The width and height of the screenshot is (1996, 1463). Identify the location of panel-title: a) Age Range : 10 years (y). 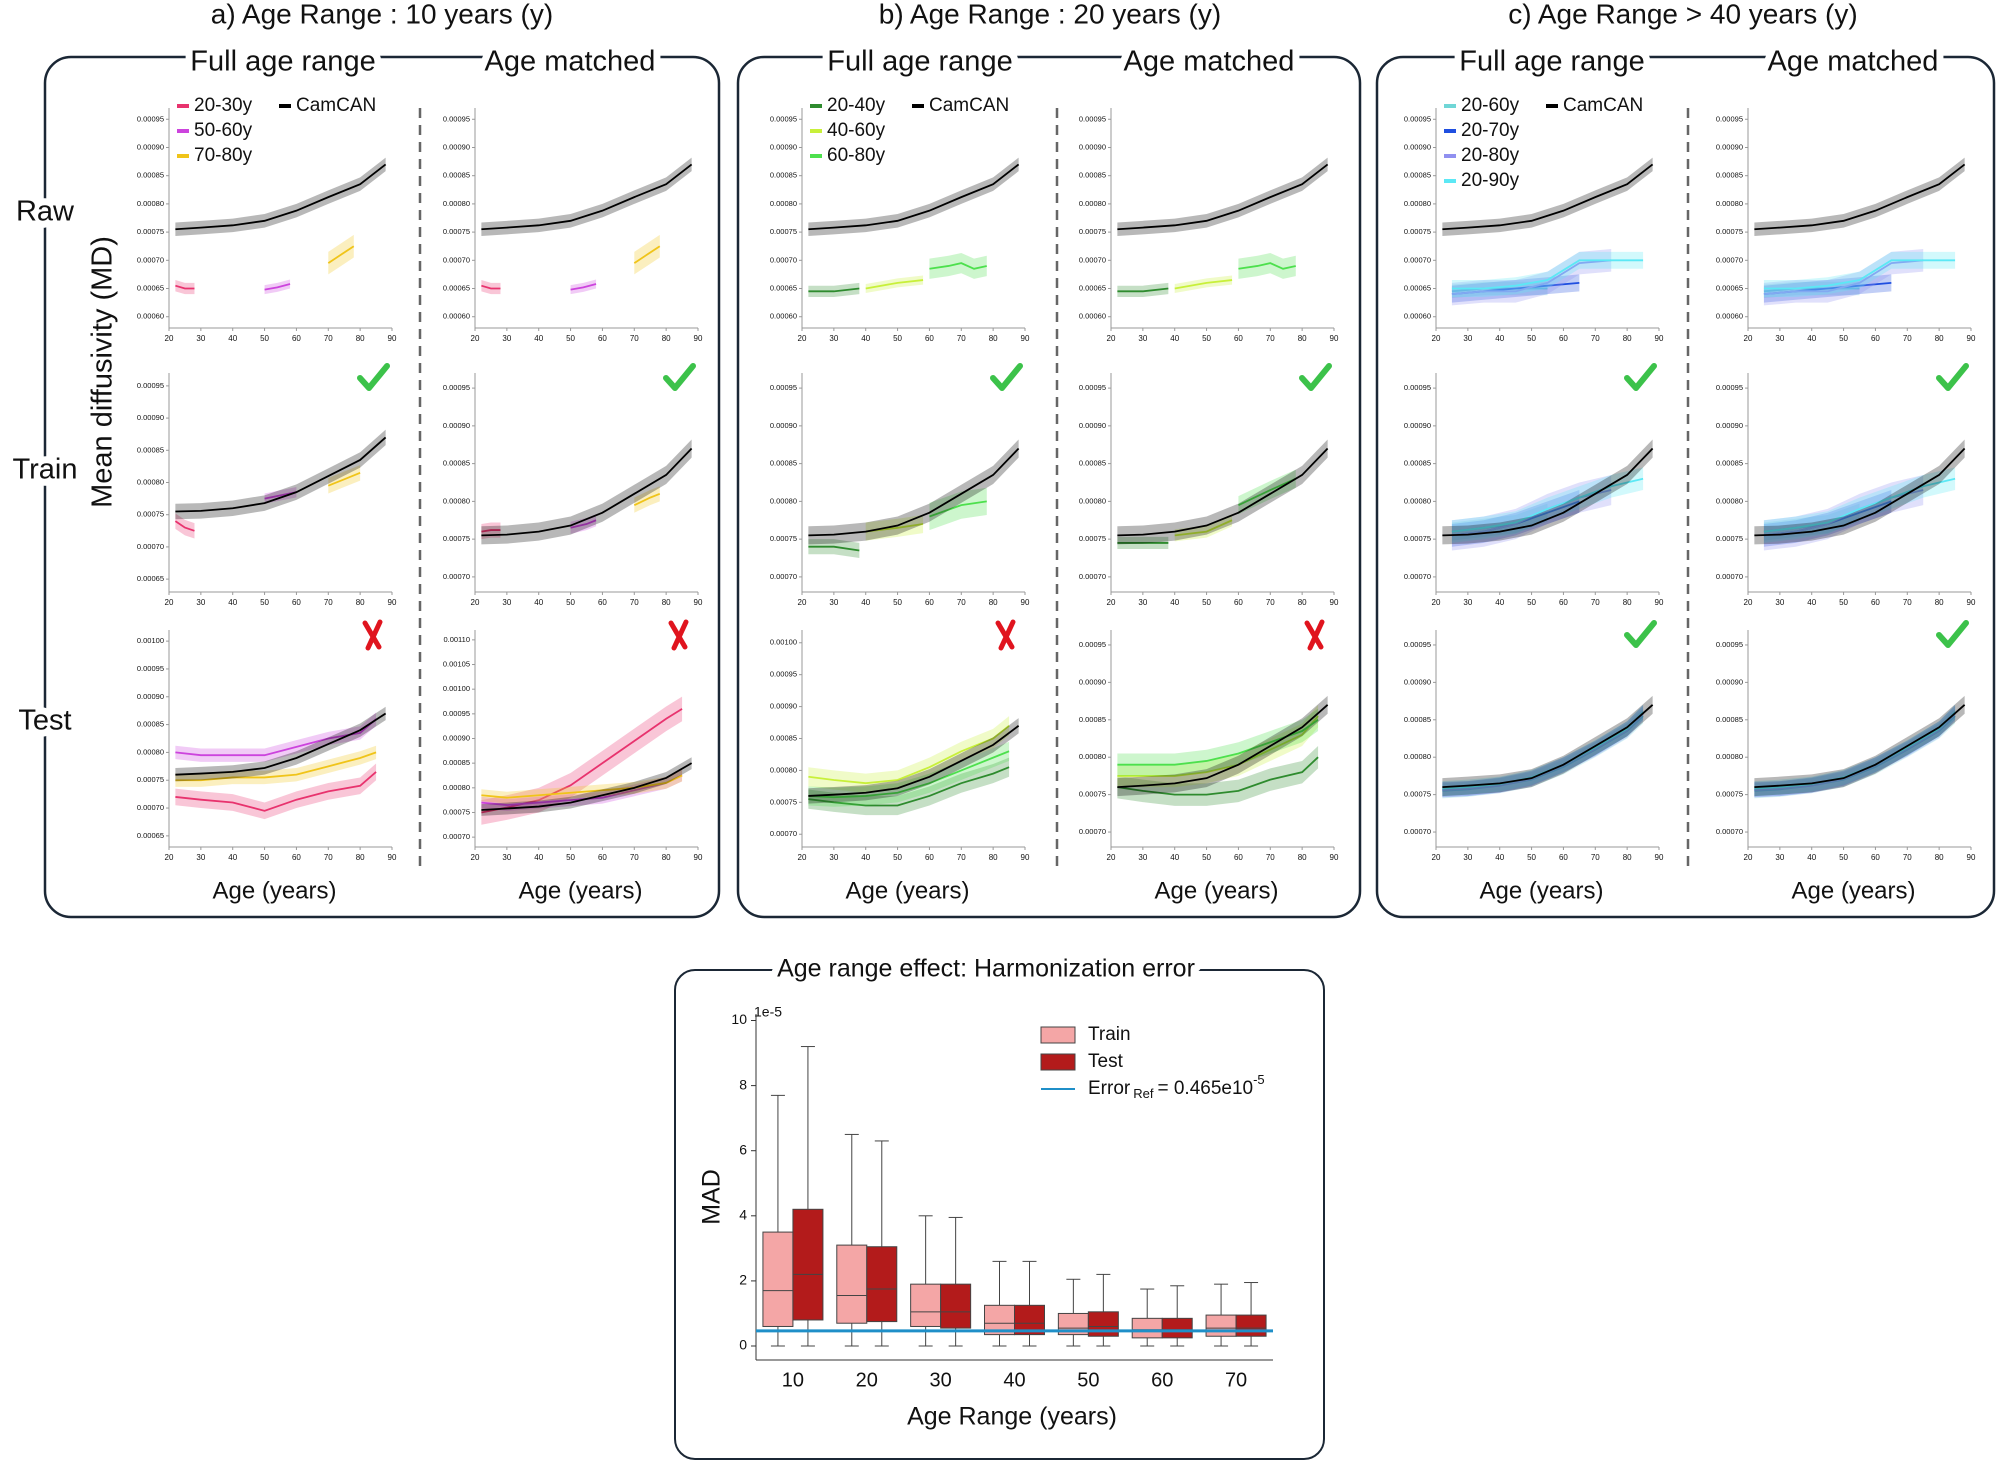
(382, 14).